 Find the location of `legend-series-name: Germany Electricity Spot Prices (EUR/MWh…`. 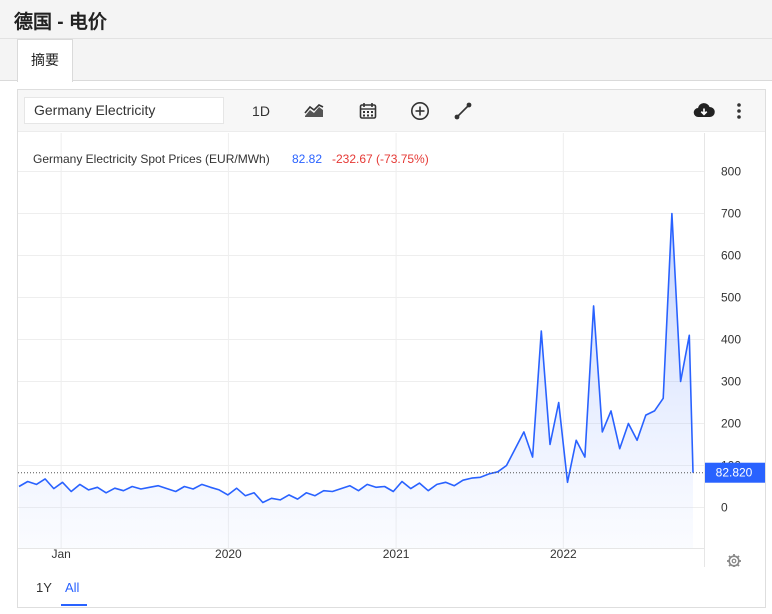

legend-series-name: Germany Electricity Spot Prices (EUR/MWh… is located at coordinates (151, 159).